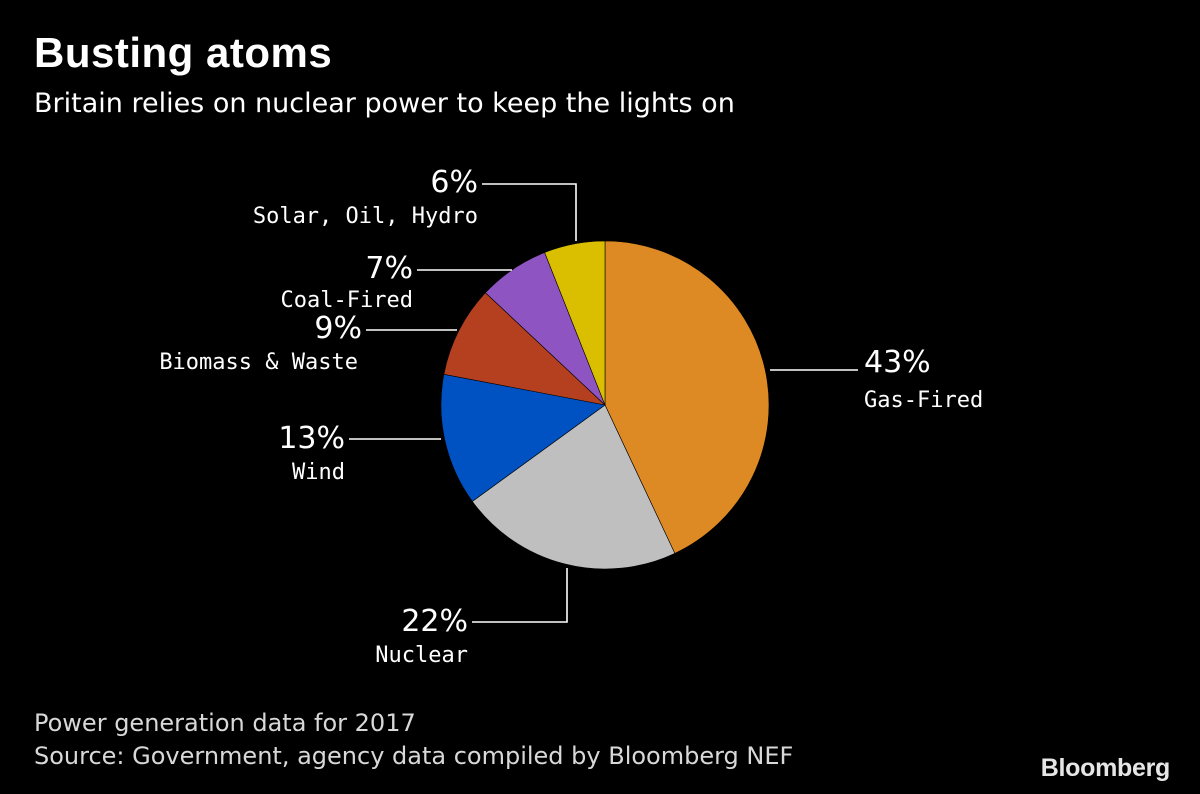 The image size is (1200, 794). I want to click on pie-slice-gas-fired, so click(687, 397).